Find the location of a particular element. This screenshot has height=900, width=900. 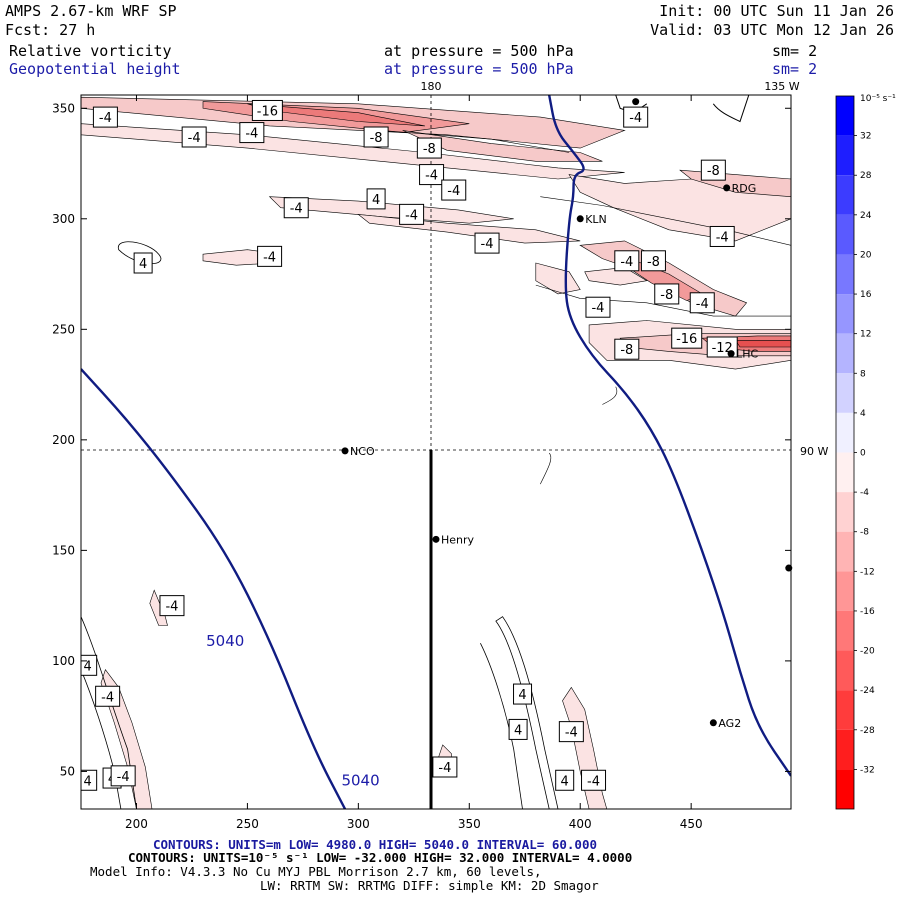

colorbar-tick-label: 32 is located at coordinates (865, 137).